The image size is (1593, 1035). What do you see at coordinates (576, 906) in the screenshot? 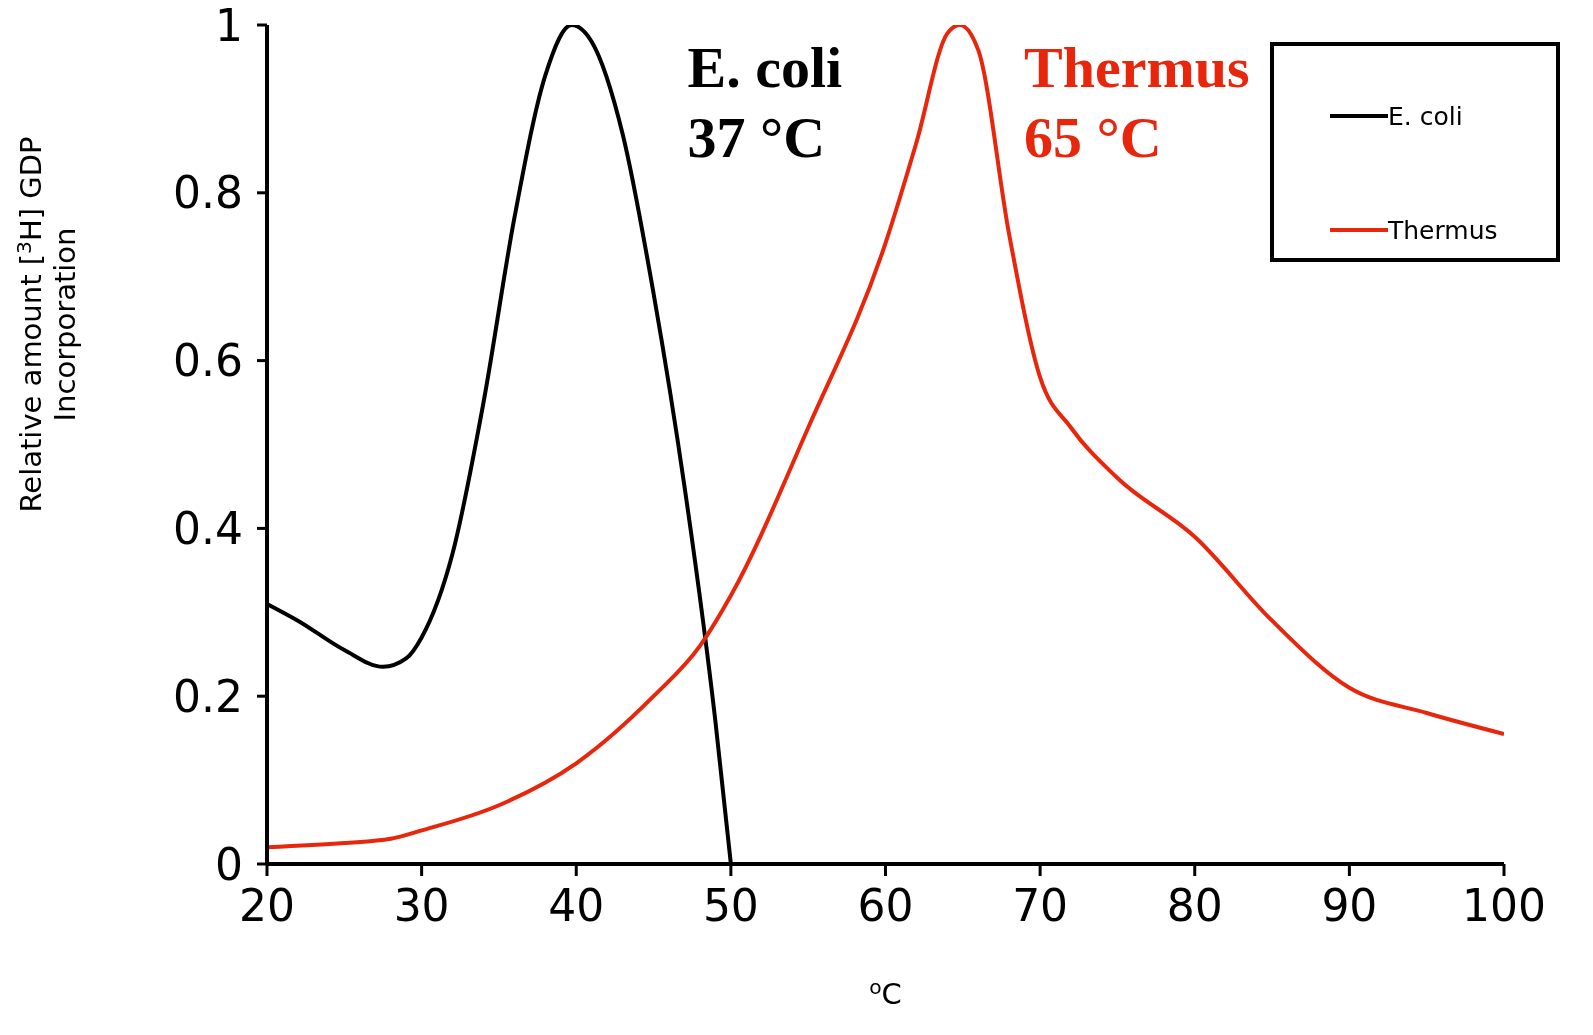
I see `x-tick-label: 40` at bounding box center [576, 906].